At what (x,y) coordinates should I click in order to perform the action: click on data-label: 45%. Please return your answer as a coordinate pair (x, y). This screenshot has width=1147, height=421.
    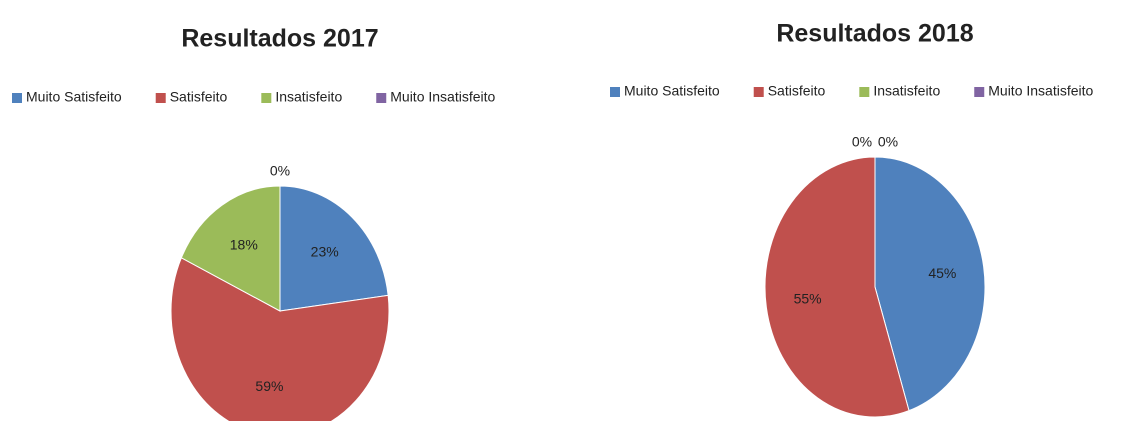
    Looking at the image, I should click on (942, 273).